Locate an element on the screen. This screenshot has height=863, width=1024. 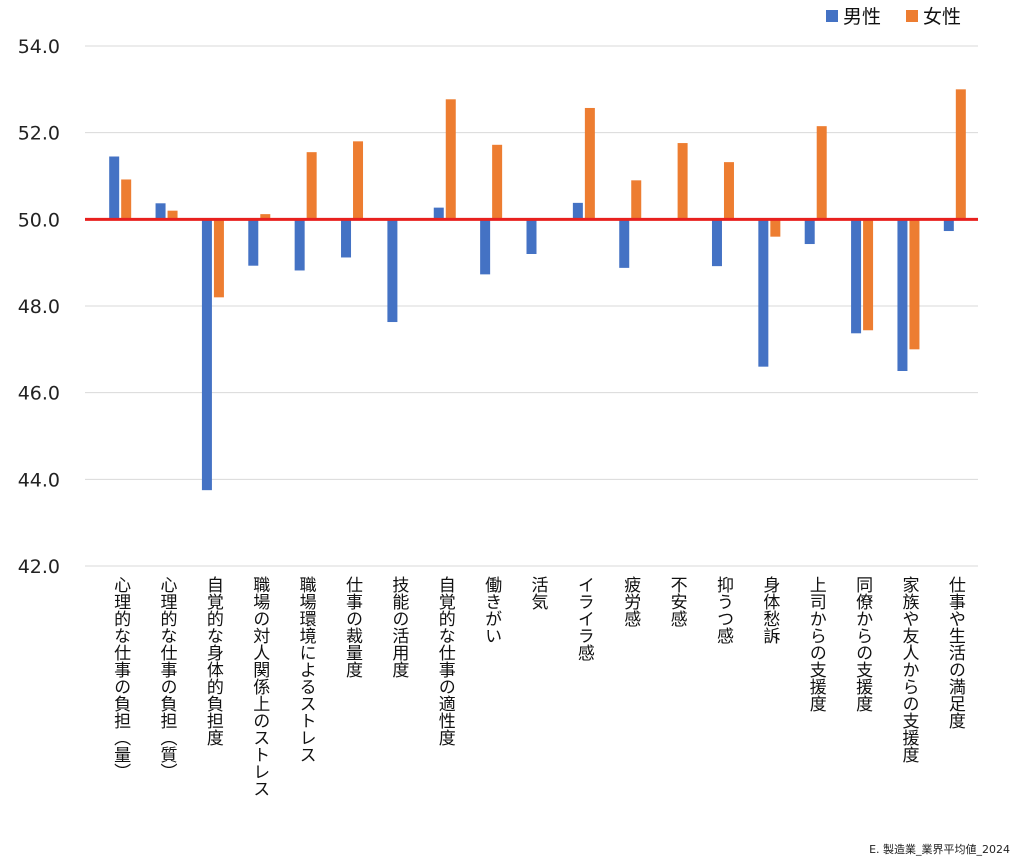
y-tick-label: 54.0 is located at coordinates (39, 47).